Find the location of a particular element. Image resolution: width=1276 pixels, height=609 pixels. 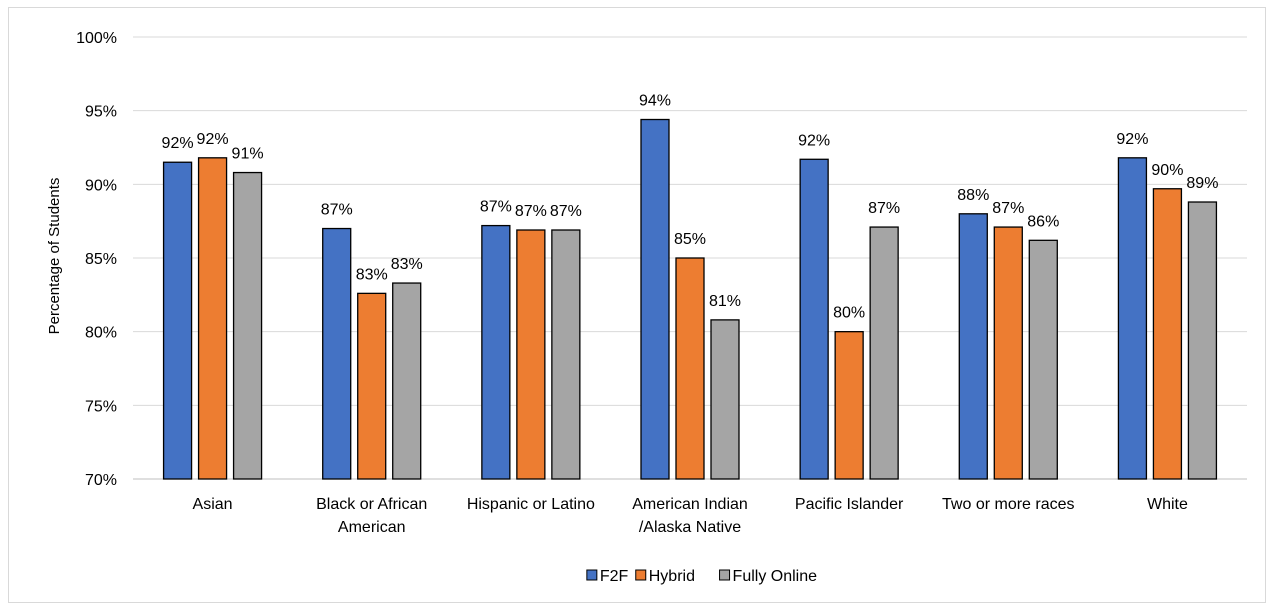

data-label: 86% is located at coordinates (1043, 221).